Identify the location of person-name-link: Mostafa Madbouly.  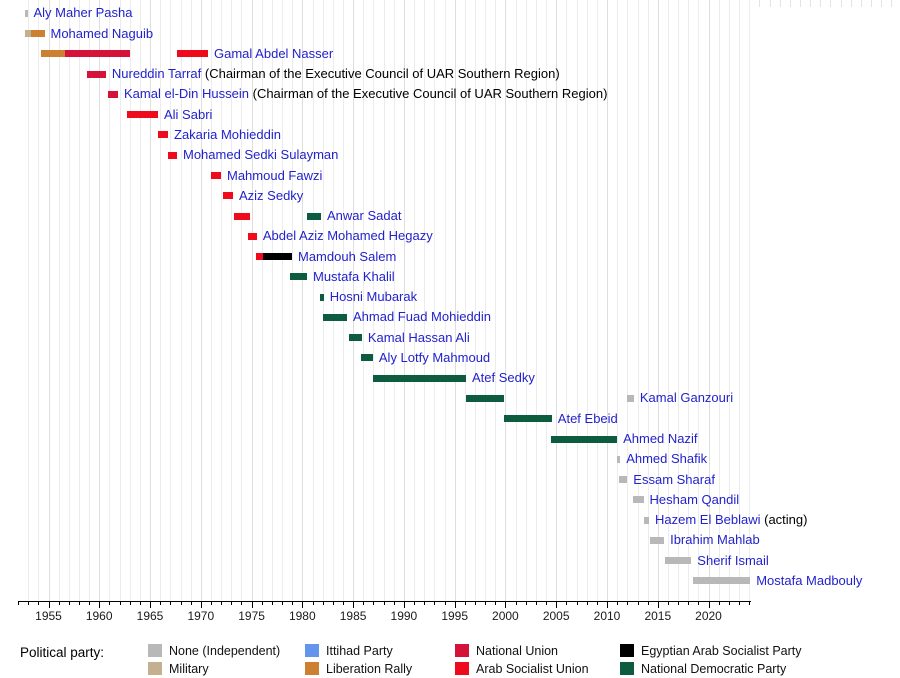
(809, 580).